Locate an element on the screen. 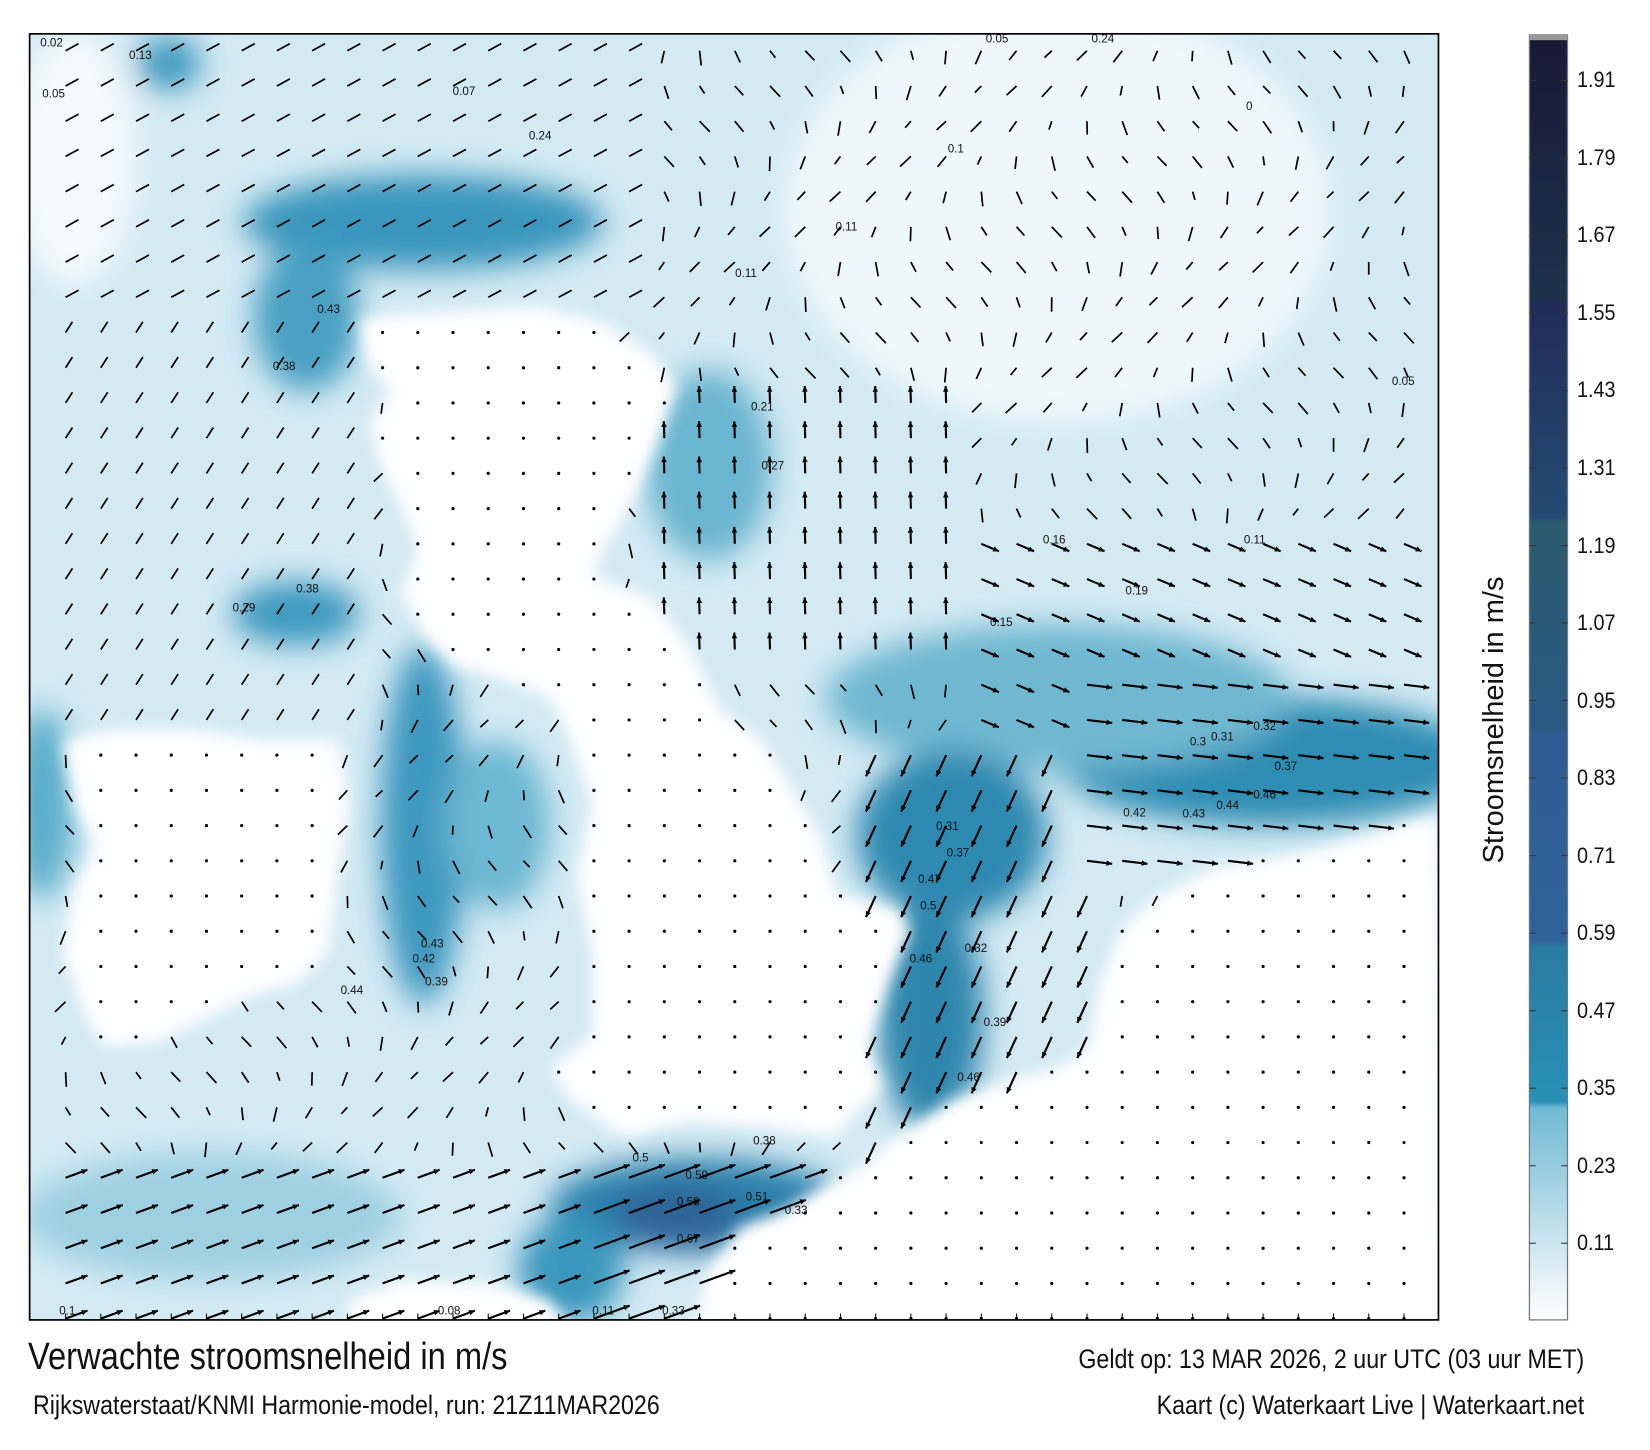 Image resolution: width=1650 pixels, height=1450 pixels. speed-label: 0.33 is located at coordinates (673, 1311).